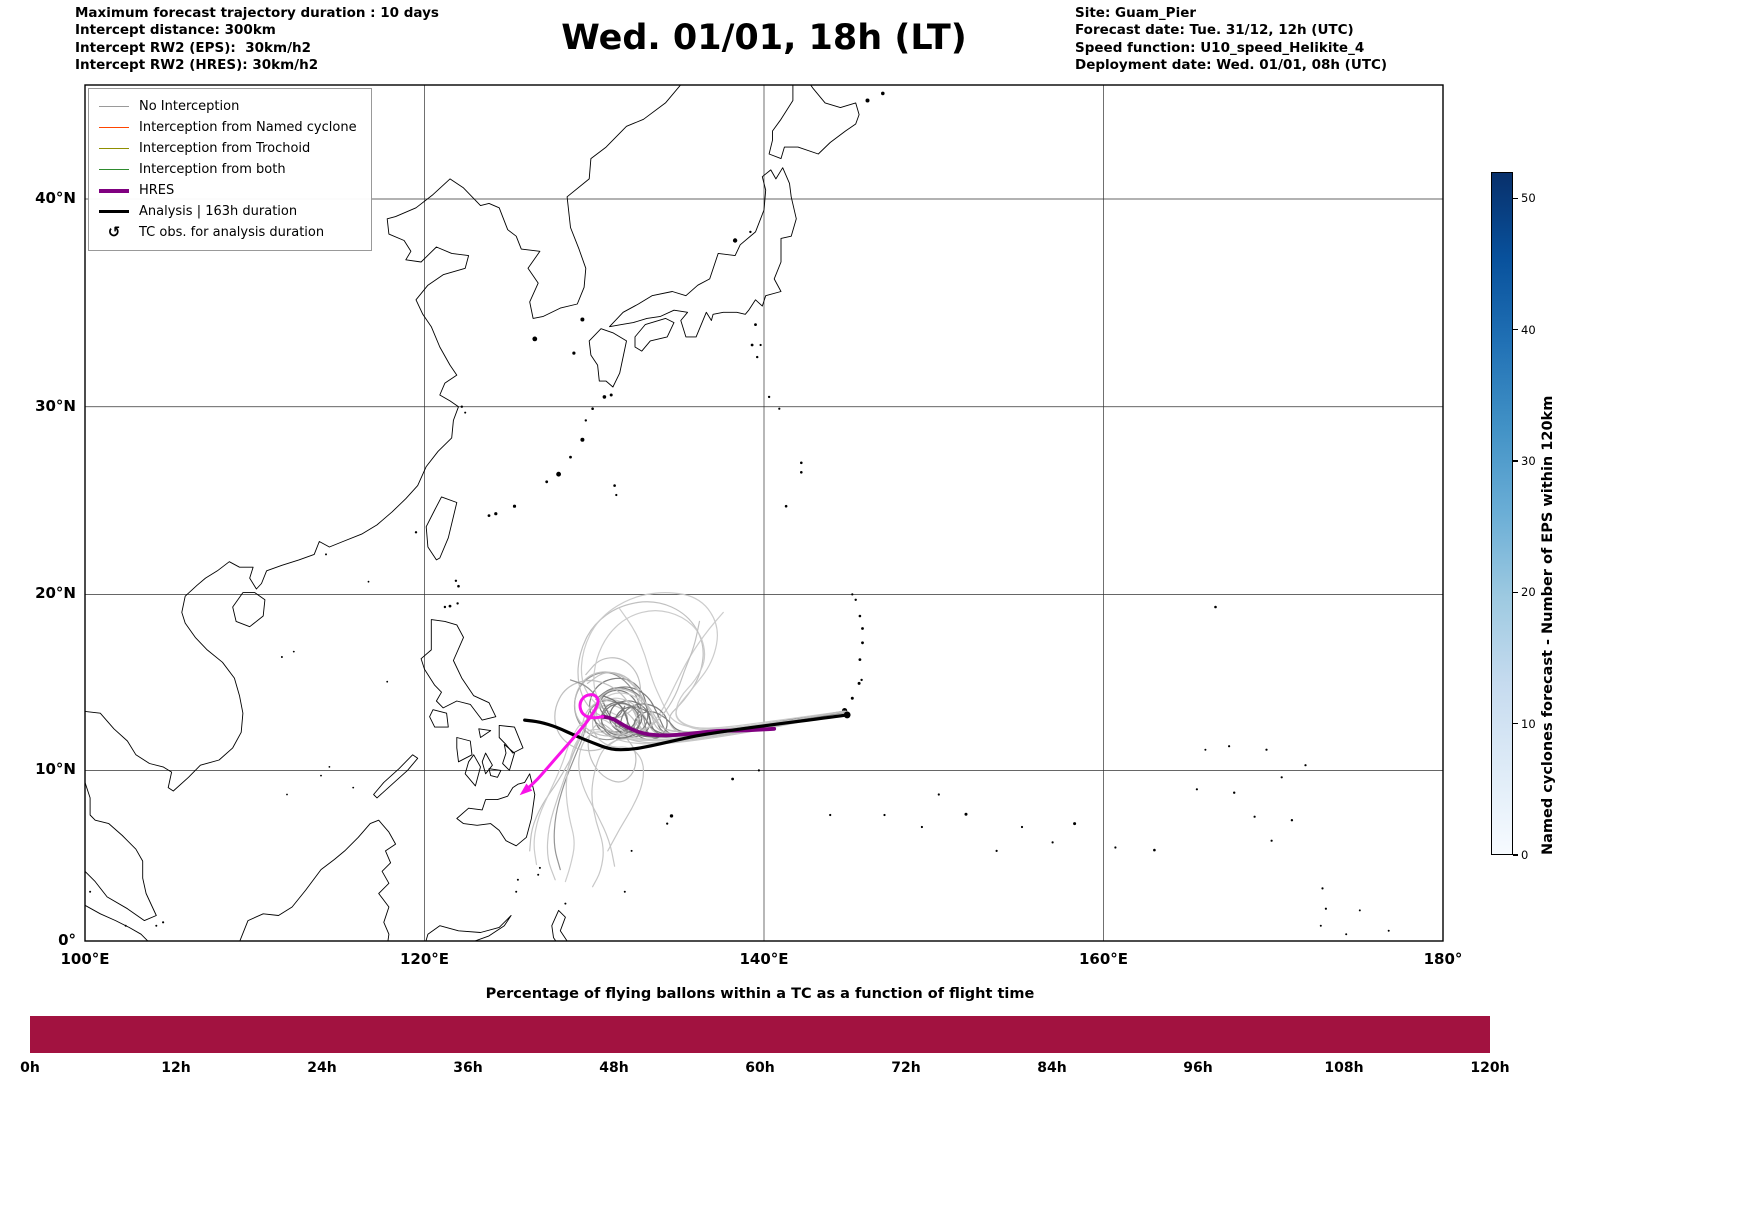 Image resolution: width=1748 pixels, height=1213 pixels. I want to click on y-tick-label: 30°N, so click(55, 405).